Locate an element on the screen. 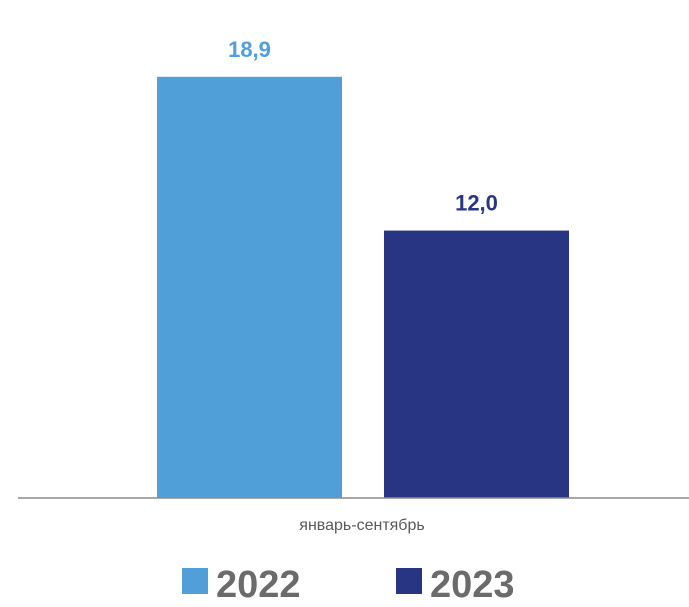 Image resolution: width=689 pixels, height=607 pixels. value-label-2022: 18,9 is located at coordinates (249, 49).